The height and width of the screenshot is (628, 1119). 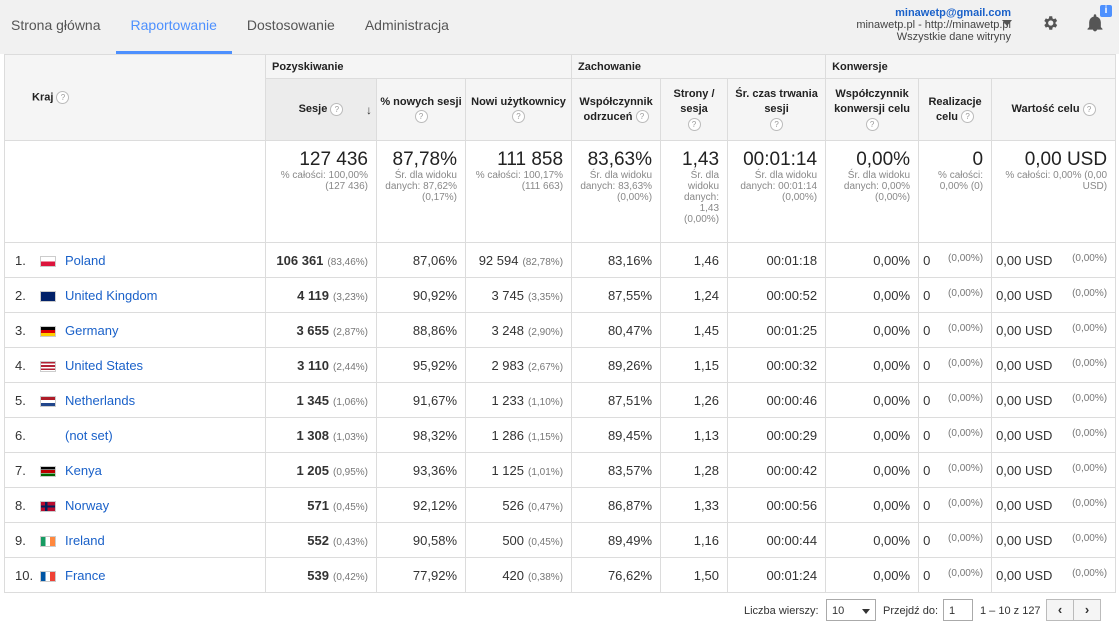 What do you see at coordinates (104, 365) in the screenshot?
I see `country-link: United States` at bounding box center [104, 365].